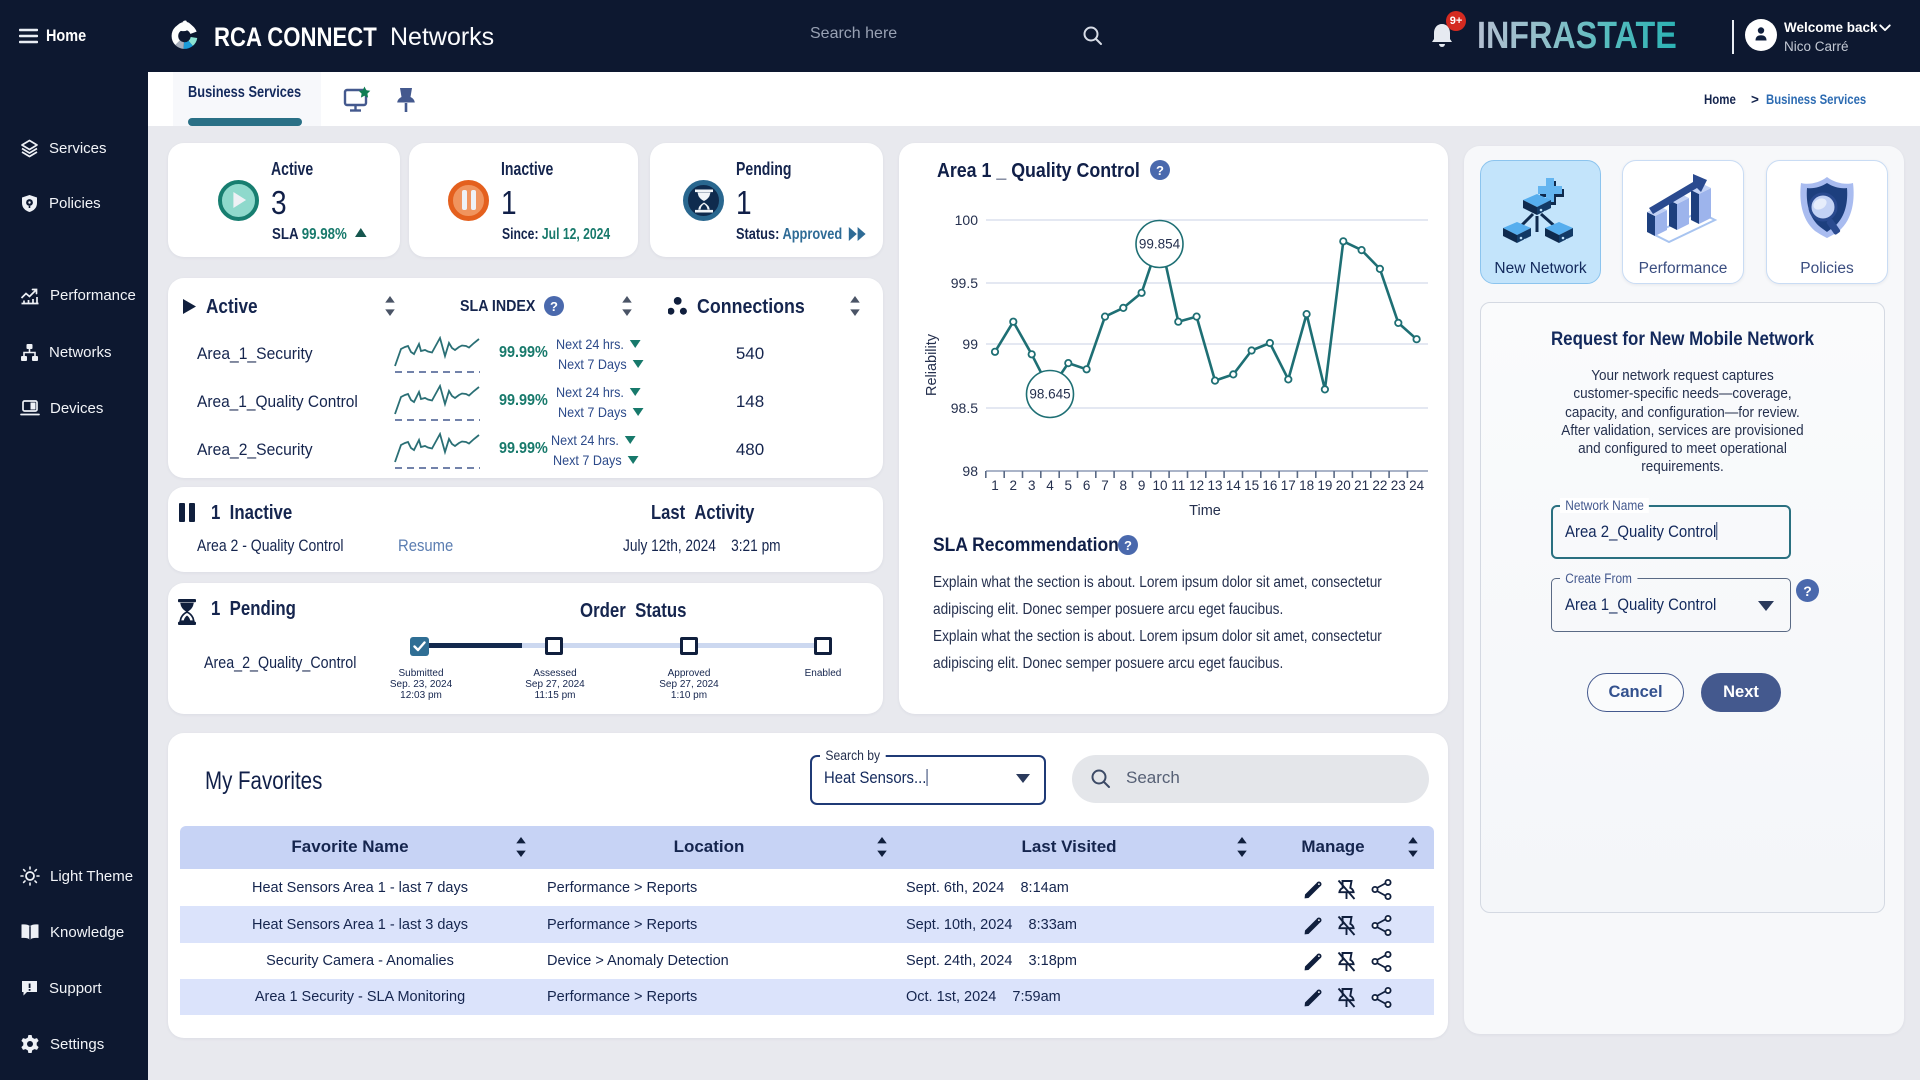  Describe the element at coordinates (1379, 485) in the screenshot. I see `svg-text: 22` at that location.